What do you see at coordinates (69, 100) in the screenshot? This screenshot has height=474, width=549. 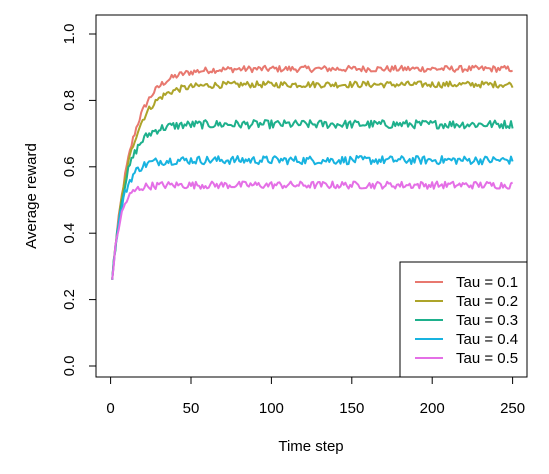 I see `y-tick-label: 0.8` at bounding box center [69, 100].